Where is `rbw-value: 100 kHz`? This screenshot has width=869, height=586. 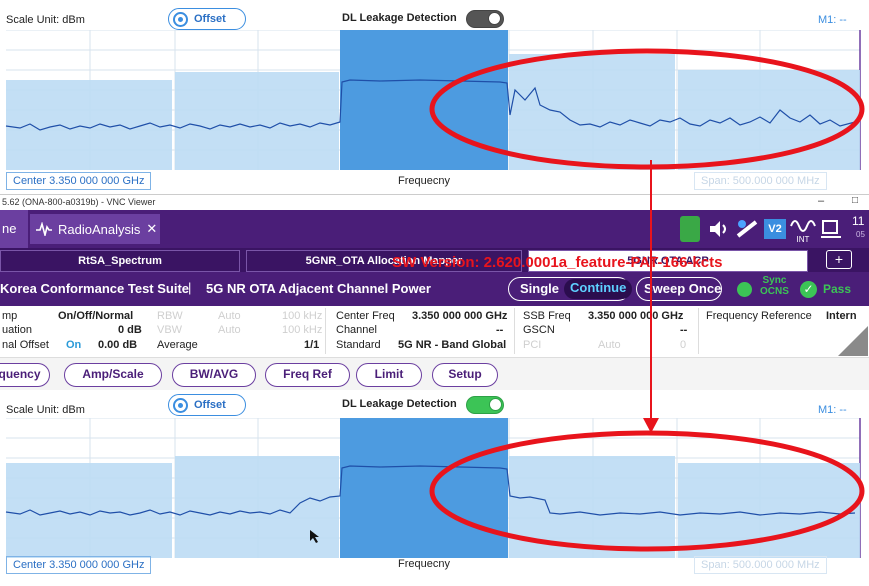
rbw-value: 100 kHz is located at coordinates (302, 316).